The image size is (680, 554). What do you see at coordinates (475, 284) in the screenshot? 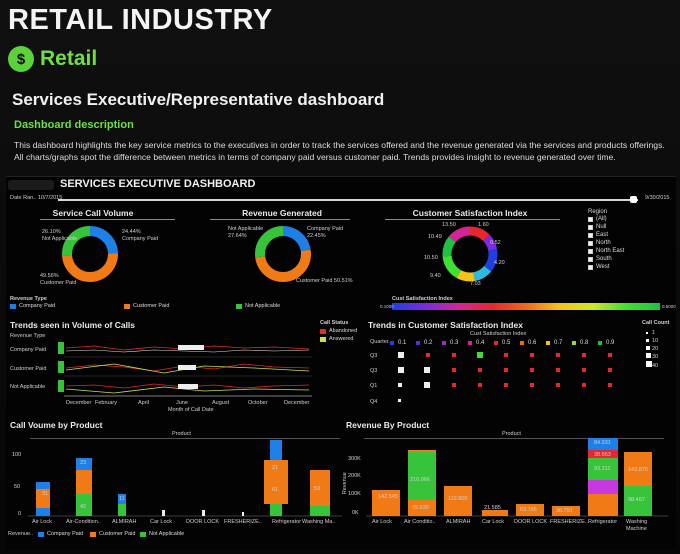
I see `csi-label: 7.03` at bounding box center [475, 284].